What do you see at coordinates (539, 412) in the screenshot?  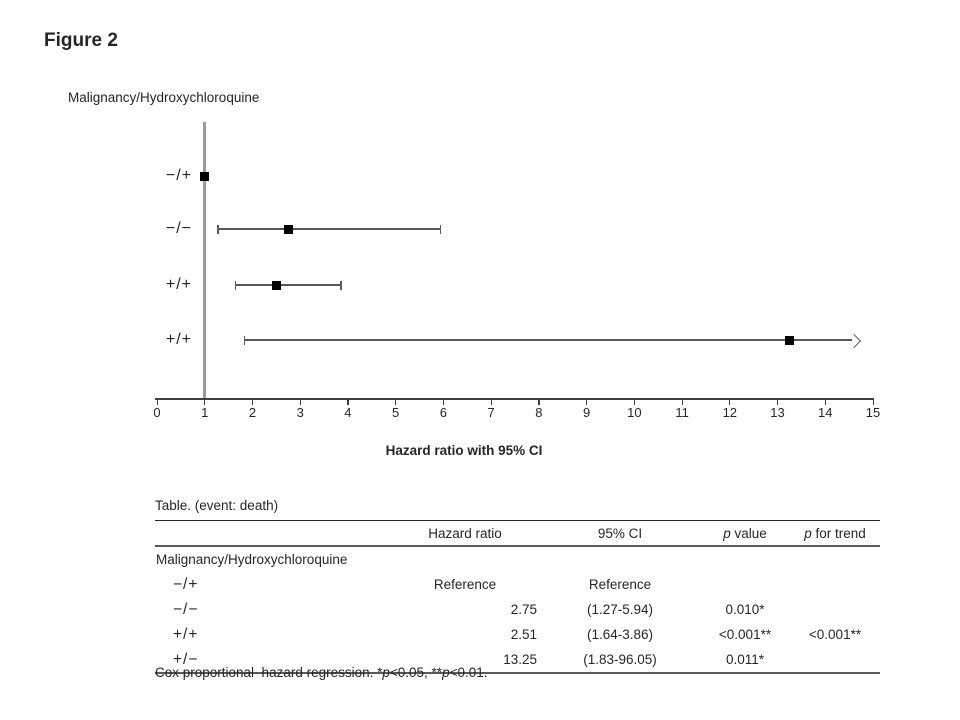 I see `x-tick-label: 8` at bounding box center [539, 412].